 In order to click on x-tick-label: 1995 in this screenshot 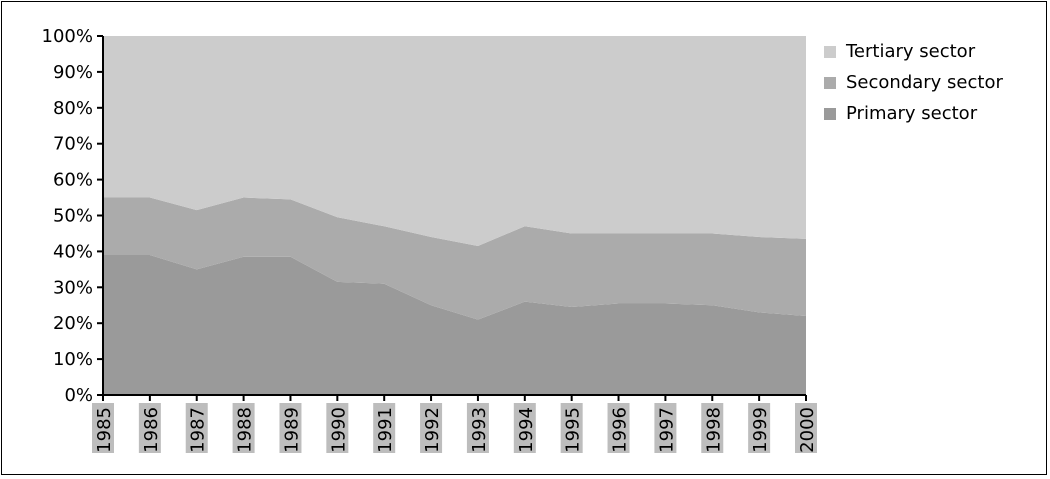, I will do `click(573, 430)`.